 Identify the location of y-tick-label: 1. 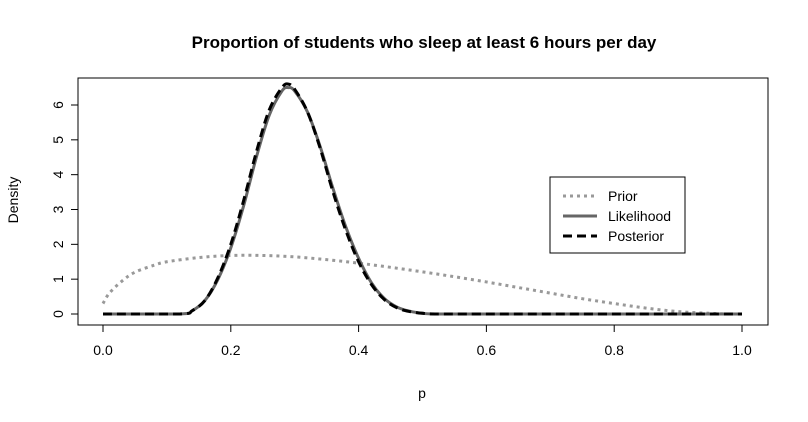
(58, 279).